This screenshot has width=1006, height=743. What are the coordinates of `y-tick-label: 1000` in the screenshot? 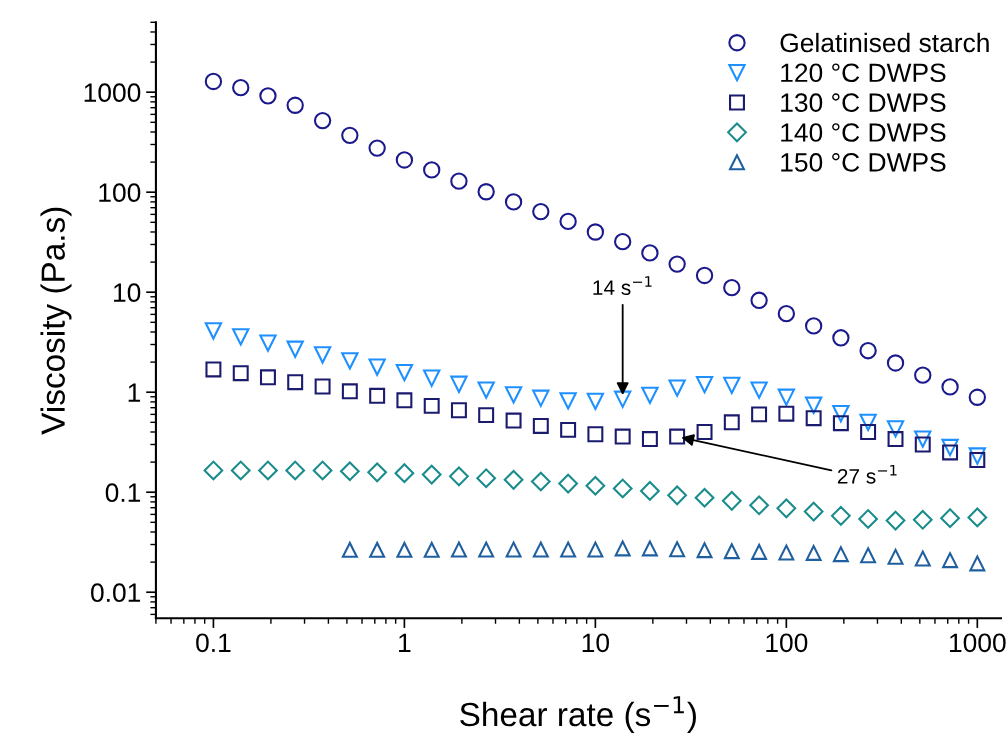 It's located at (112, 93).